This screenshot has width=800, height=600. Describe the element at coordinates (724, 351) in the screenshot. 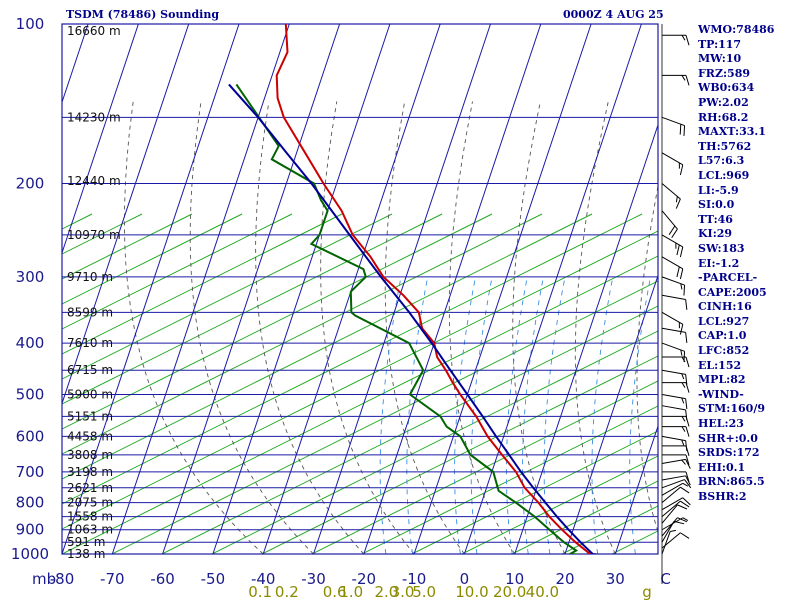

I see `index-item: LFC:852` at that location.